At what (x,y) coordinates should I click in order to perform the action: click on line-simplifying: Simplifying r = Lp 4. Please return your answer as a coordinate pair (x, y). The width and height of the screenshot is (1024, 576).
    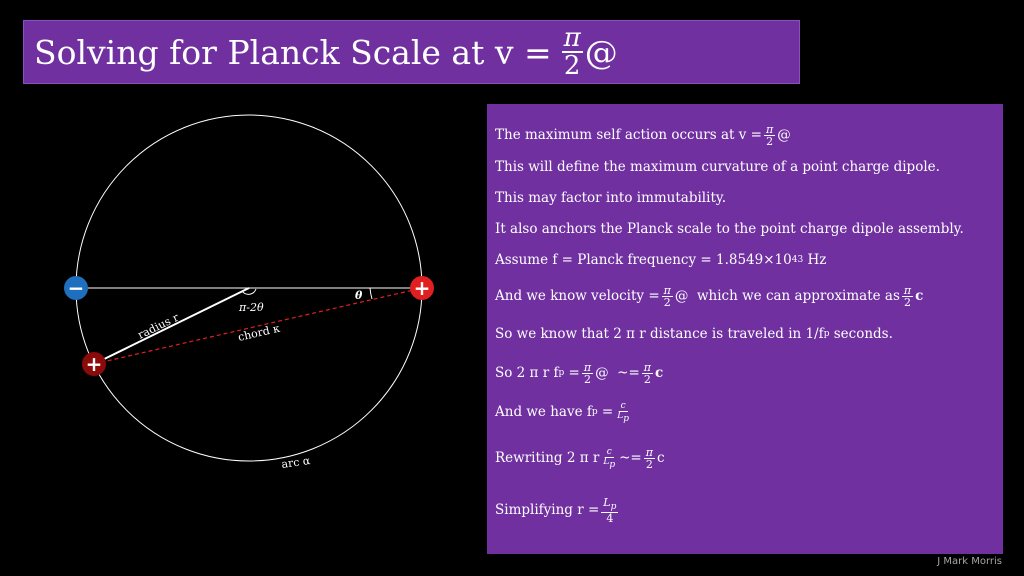
    Looking at the image, I should click on (557, 511).